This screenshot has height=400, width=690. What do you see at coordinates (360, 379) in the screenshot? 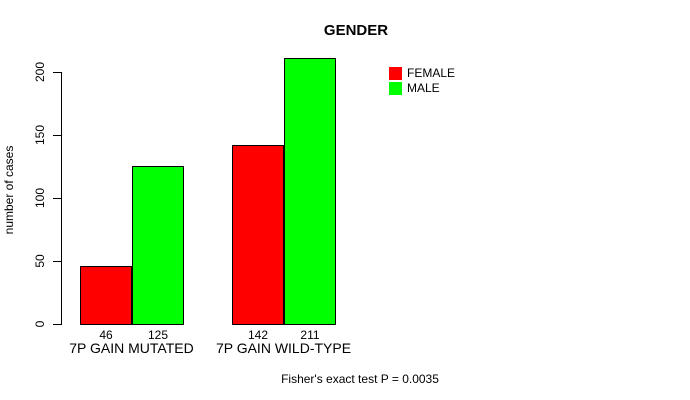
I see `annotation-text: Fisher's exact test P = 0.0035` at bounding box center [360, 379].